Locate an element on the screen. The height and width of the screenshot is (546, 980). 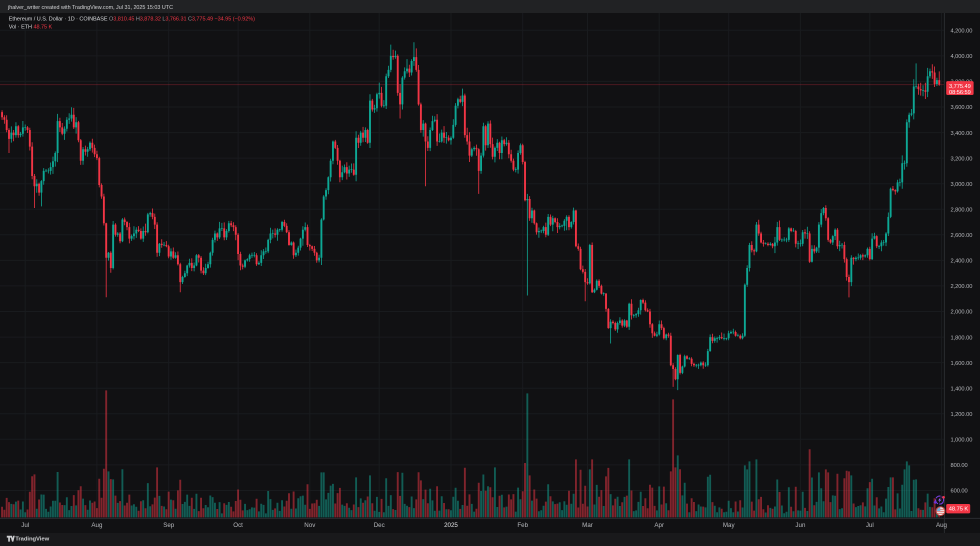
svg-text: Apr is located at coordinates (659, 525).